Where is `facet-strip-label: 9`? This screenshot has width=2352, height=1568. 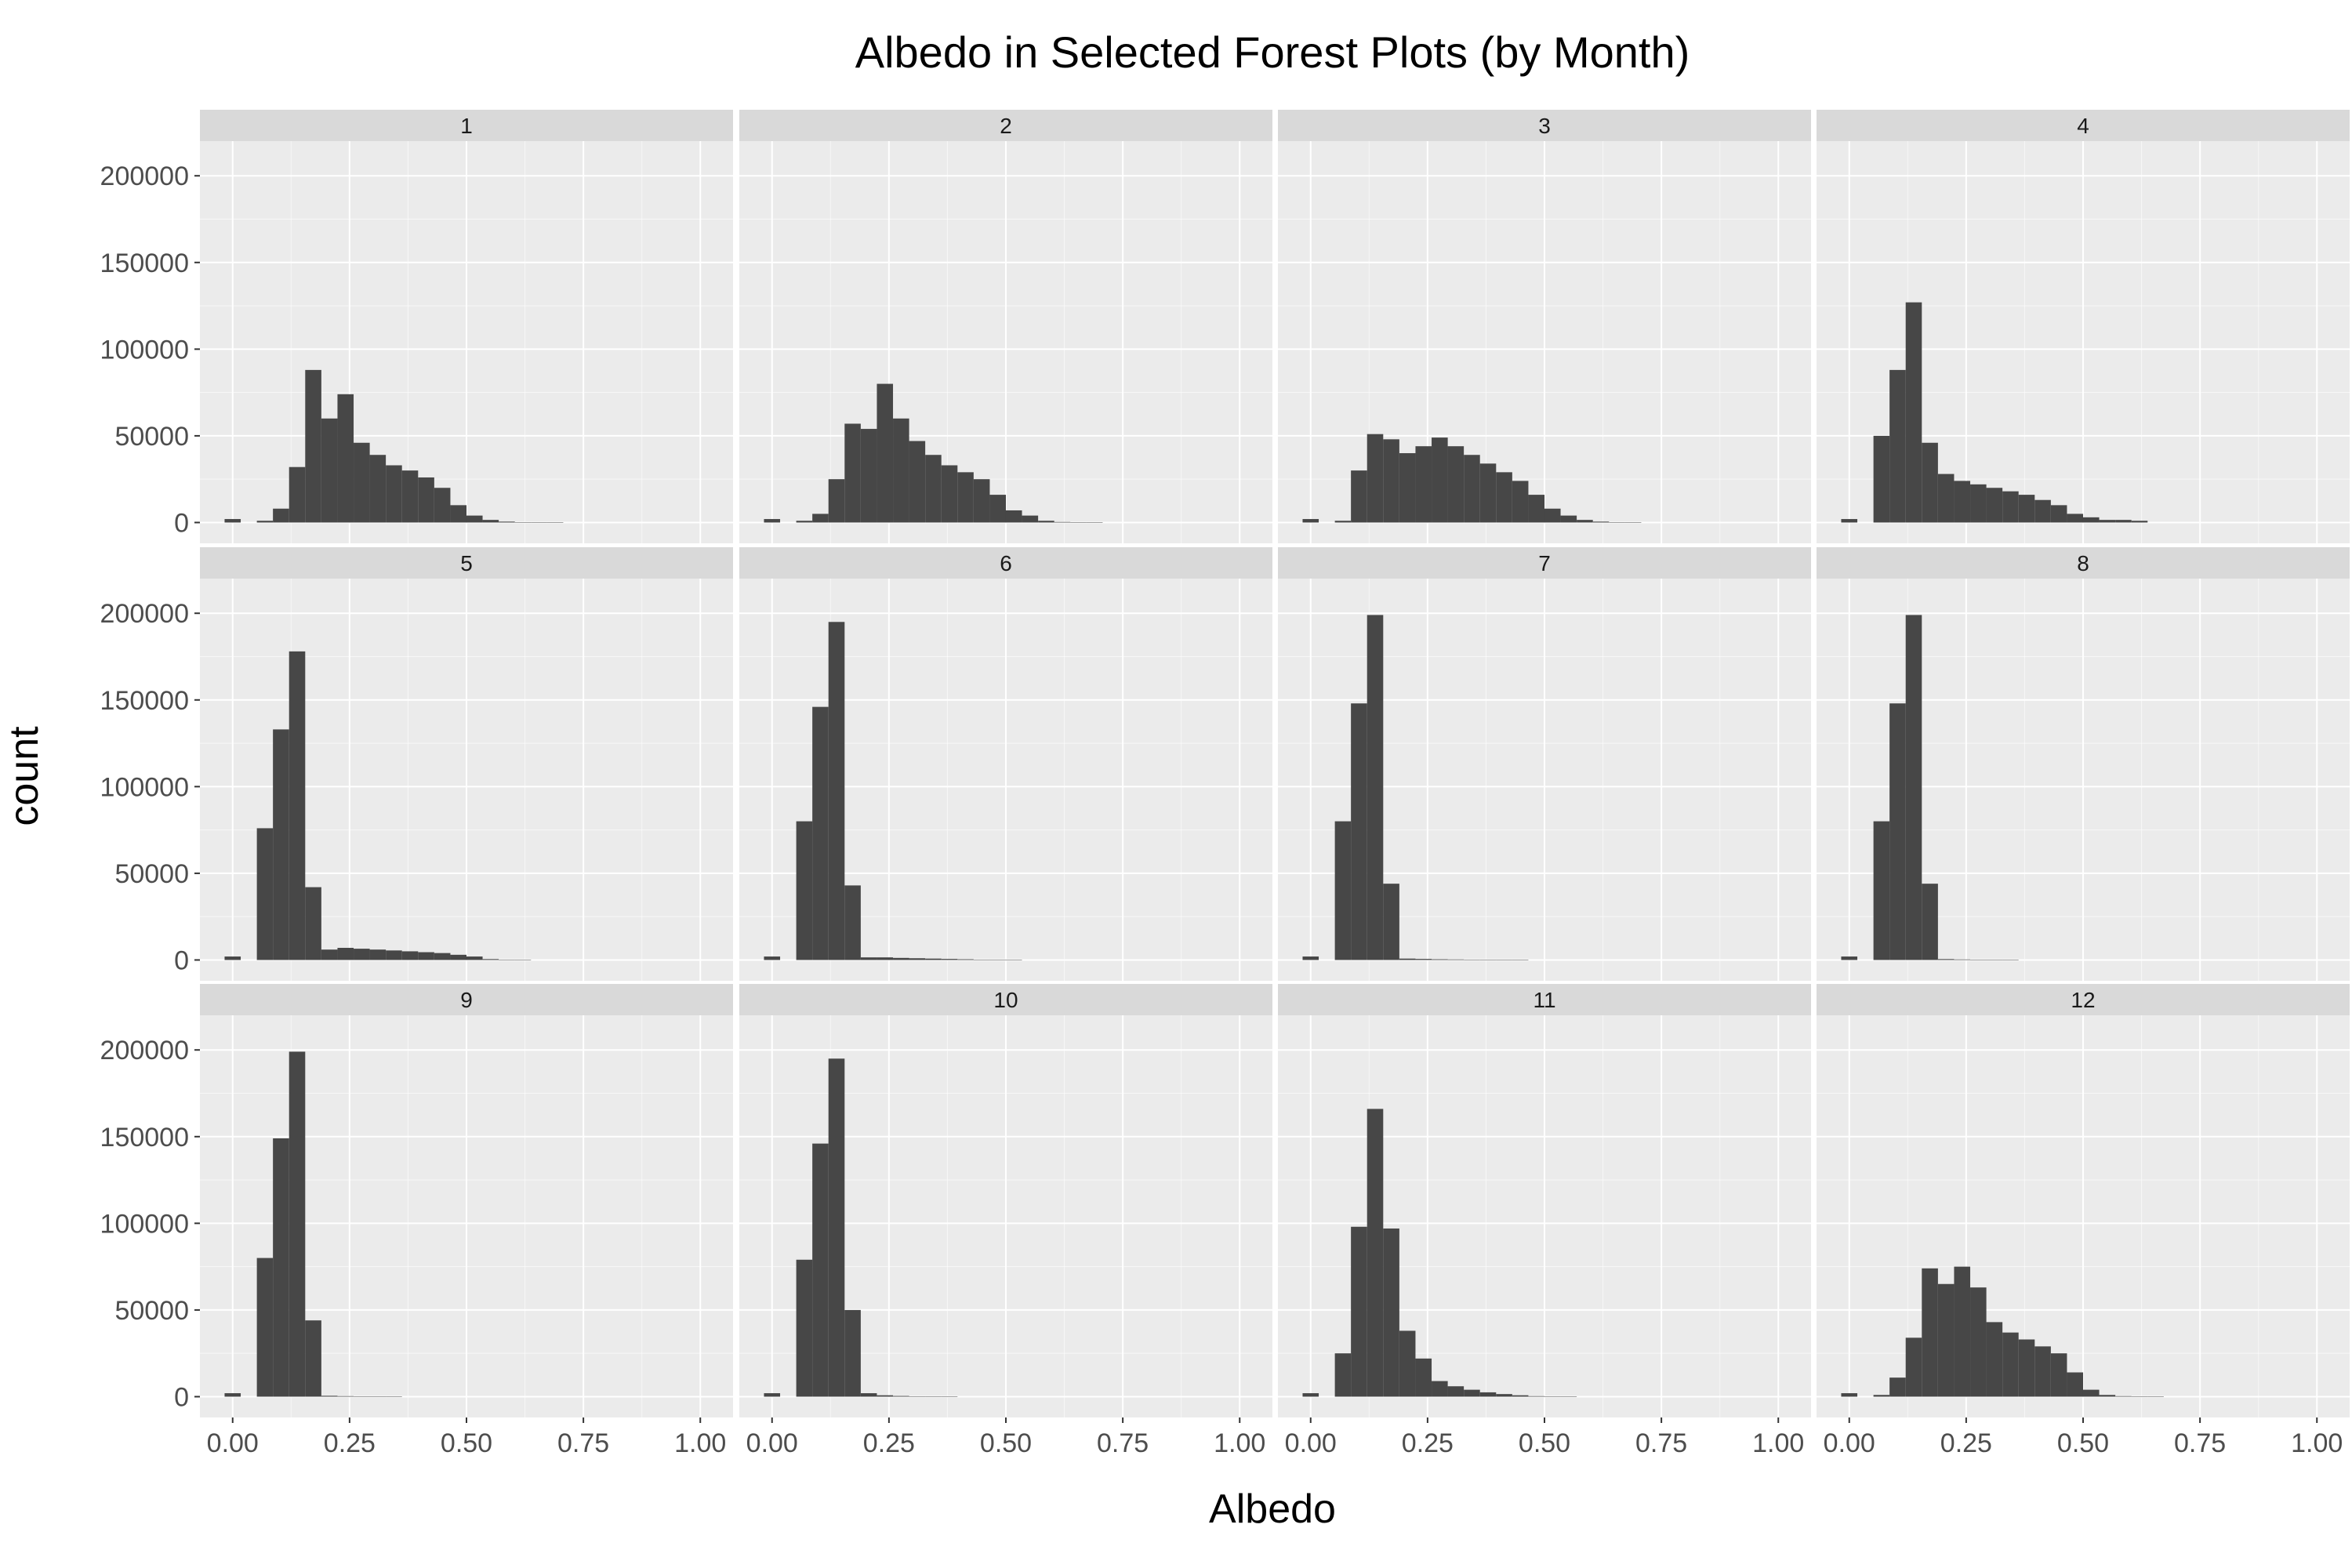
facet-strip-label: 9 is located at coordinates (466, 1000).